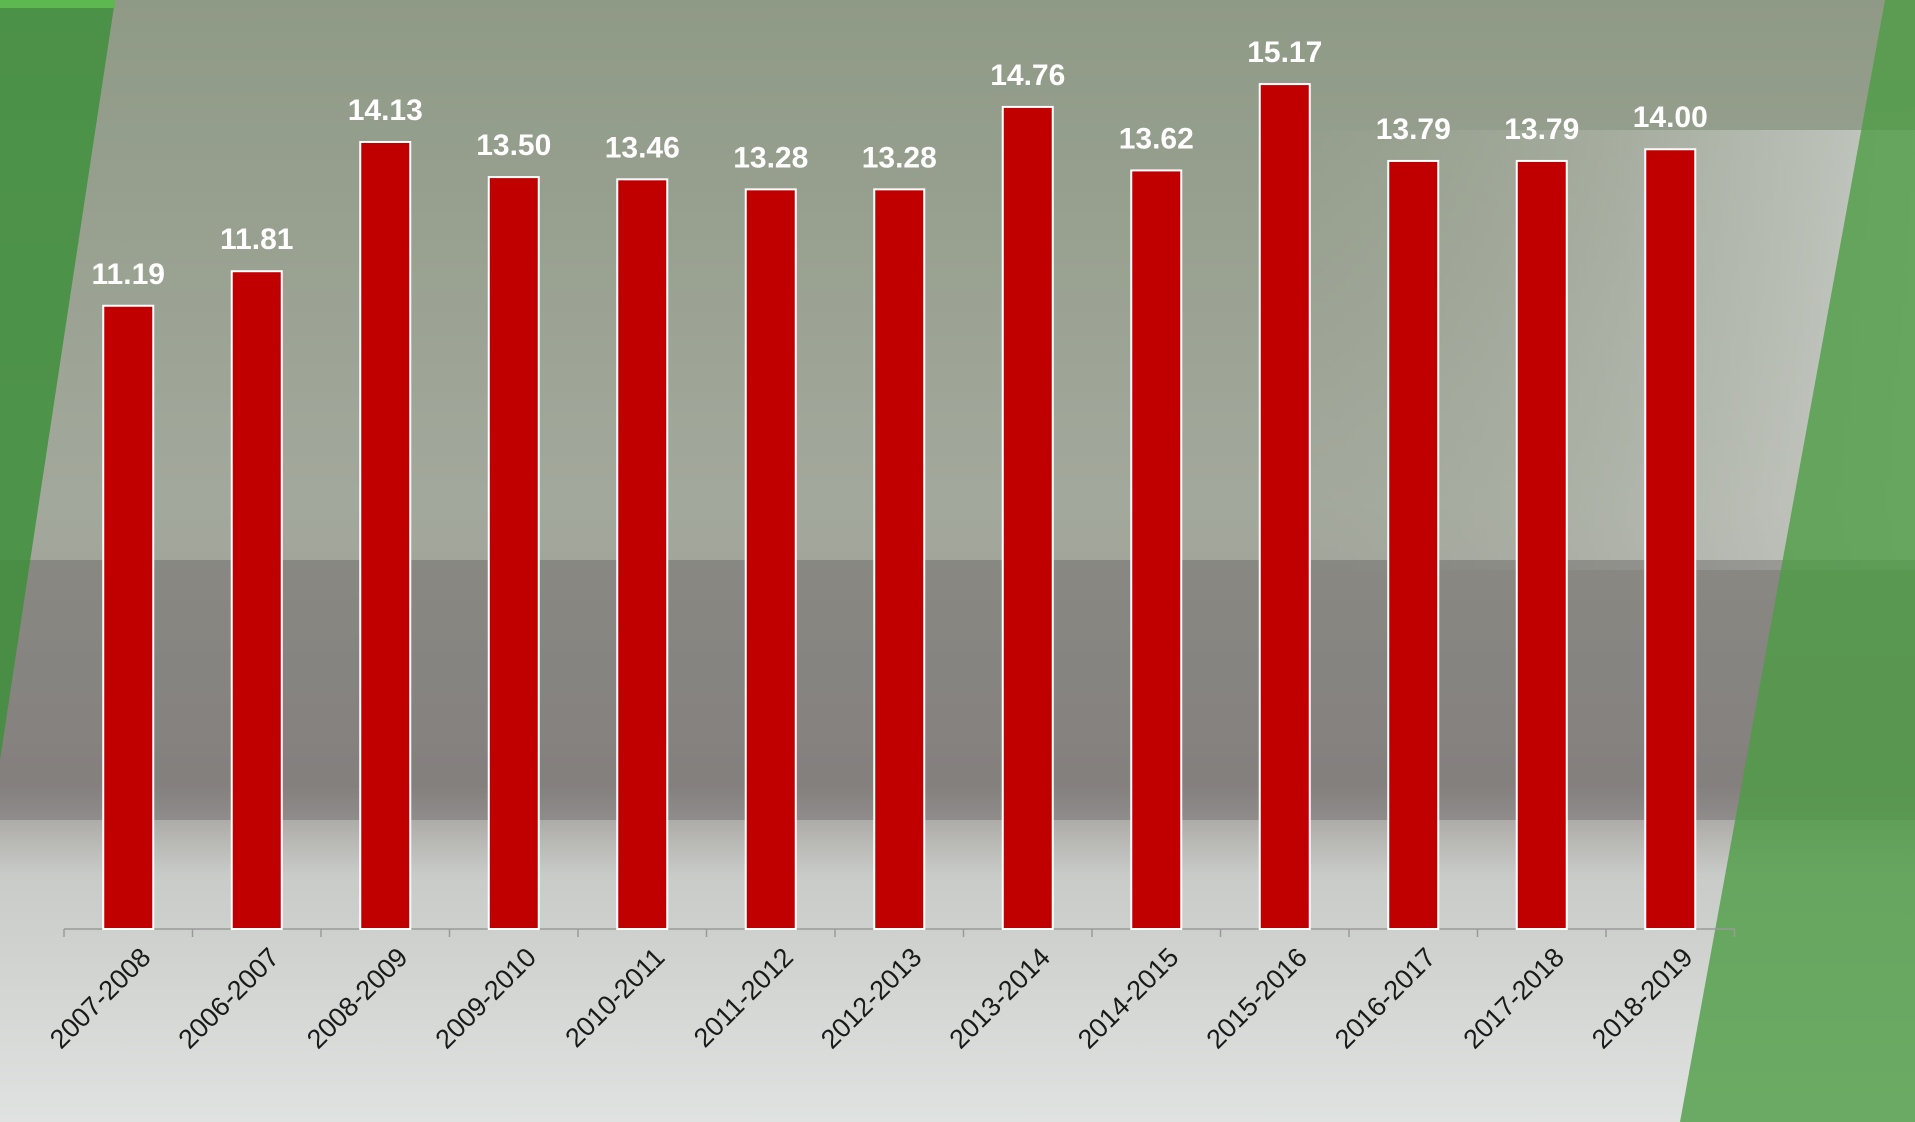  What do you see at coordinates (57, 4) in the screenshot?
I see `green-strip` at bounding box center [57, 4].